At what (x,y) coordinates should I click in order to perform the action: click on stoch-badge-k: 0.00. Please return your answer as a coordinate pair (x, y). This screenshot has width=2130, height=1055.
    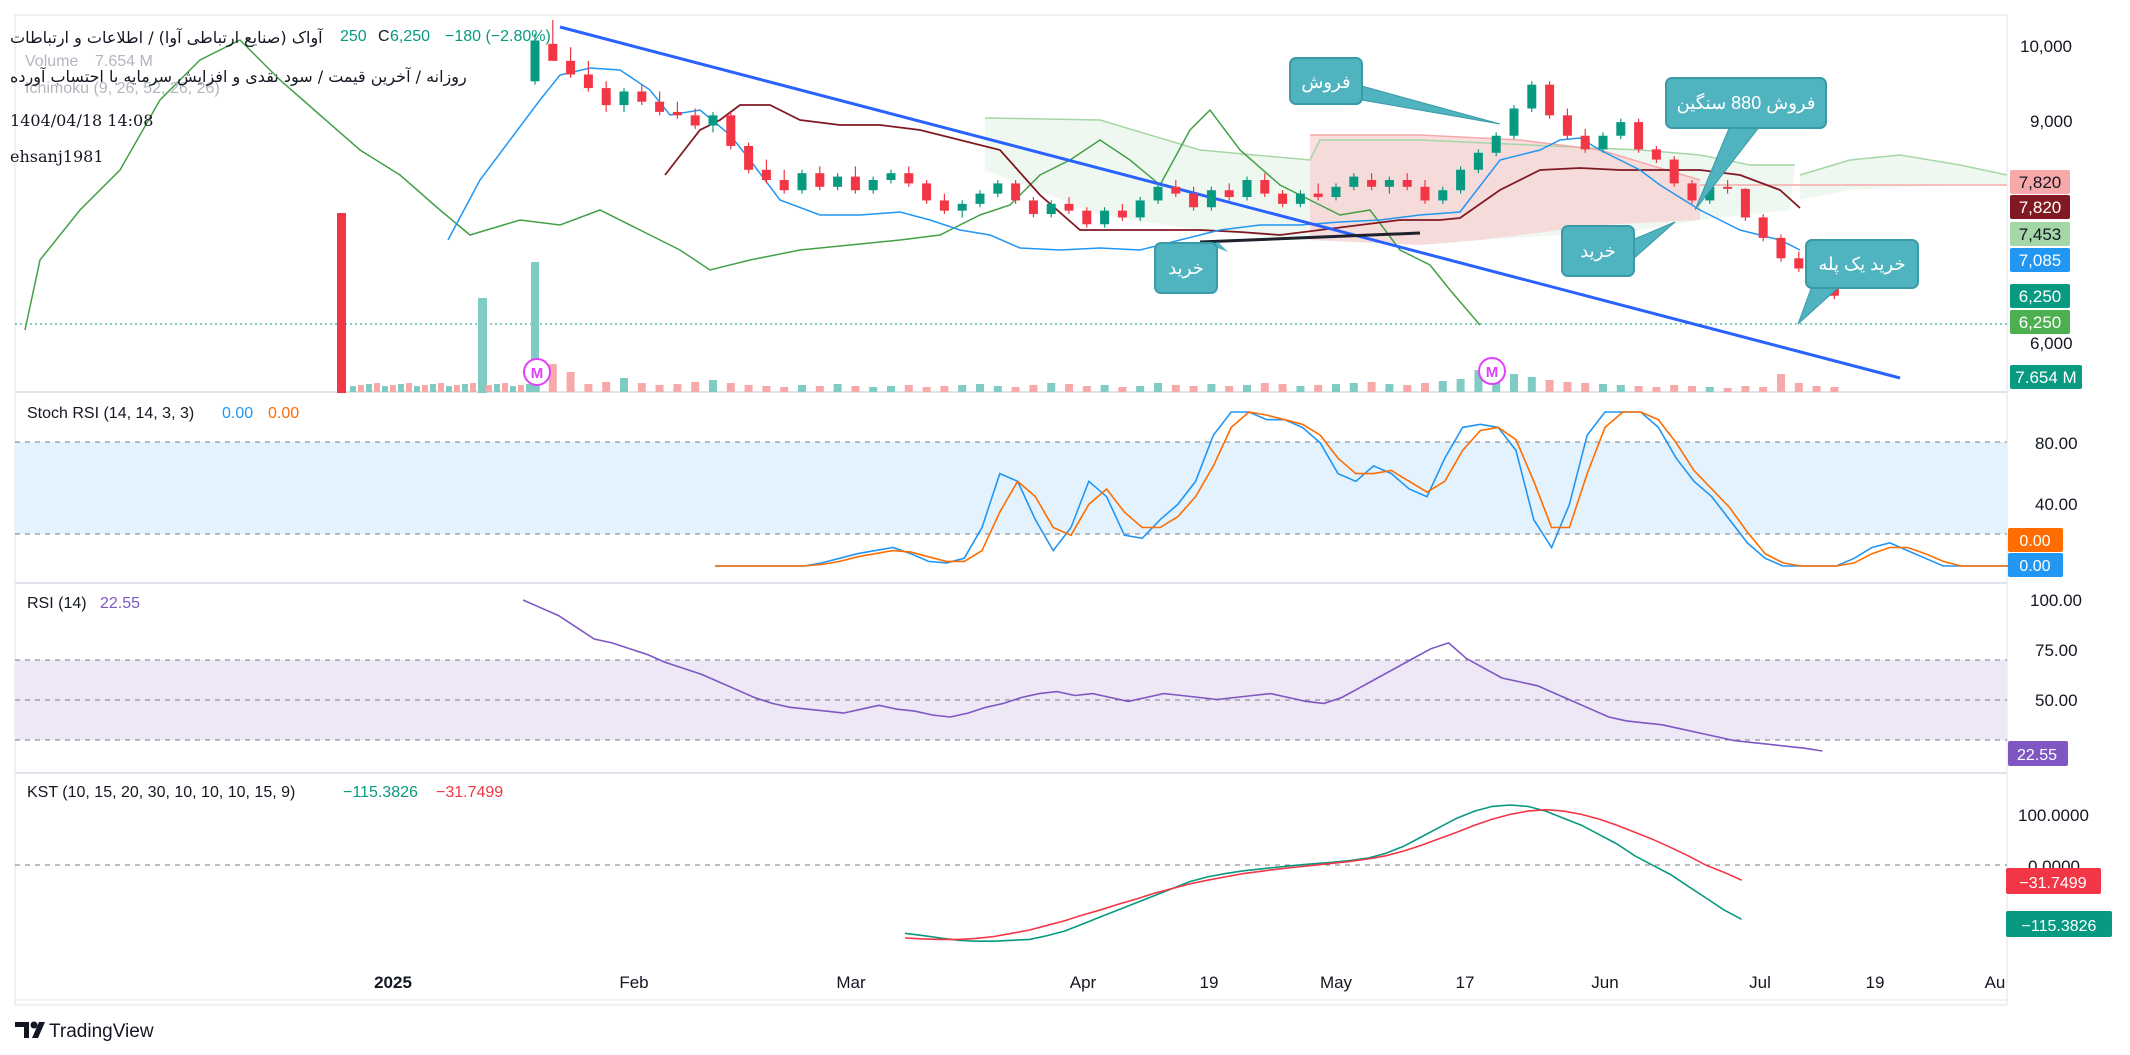
    Looking at the image, I should click on (2035, 565).